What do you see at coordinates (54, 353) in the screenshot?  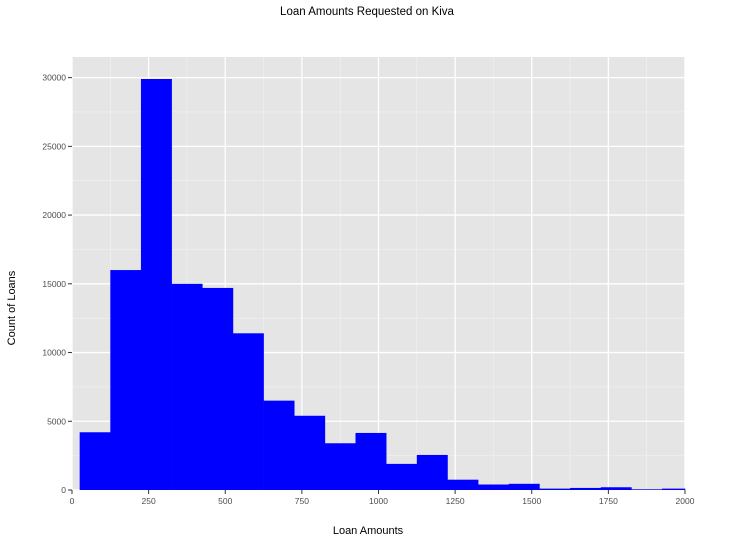 I see `y-tick-label: 10000` at bounding box center [54, 353].